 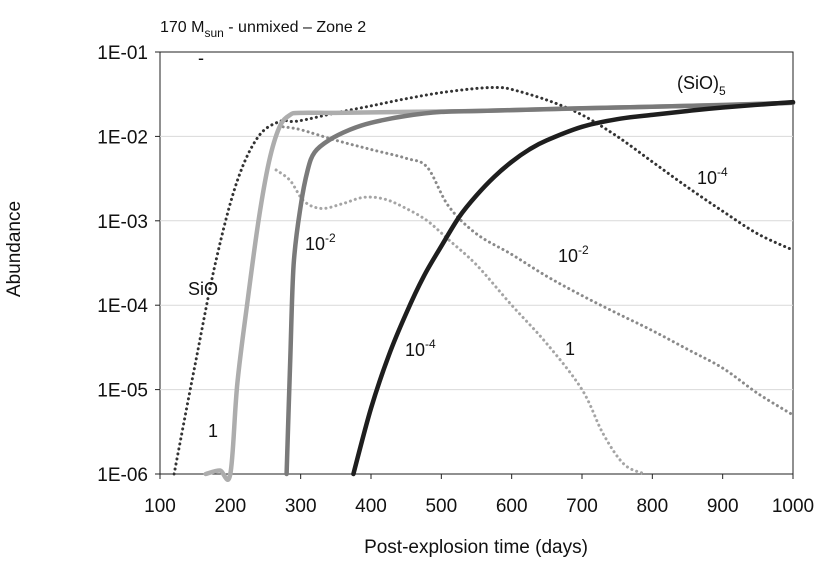 I want to click on x-axis-ticks: 100 200 300 400 500 600 700 800 900 1000, so click(x=479, y=495).